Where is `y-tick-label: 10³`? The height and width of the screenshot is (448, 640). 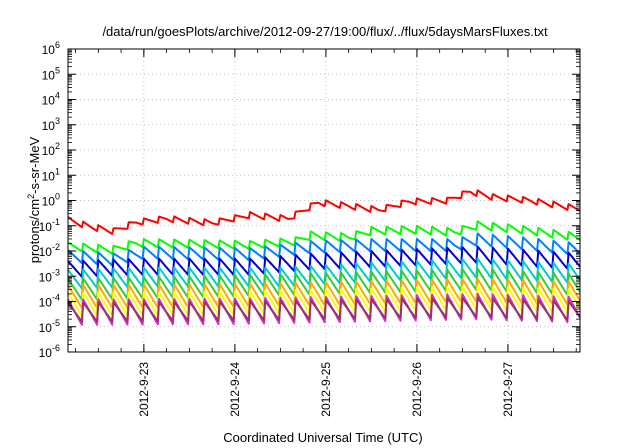
y-tick-label: 10³ is located at coordinates (51, 124).